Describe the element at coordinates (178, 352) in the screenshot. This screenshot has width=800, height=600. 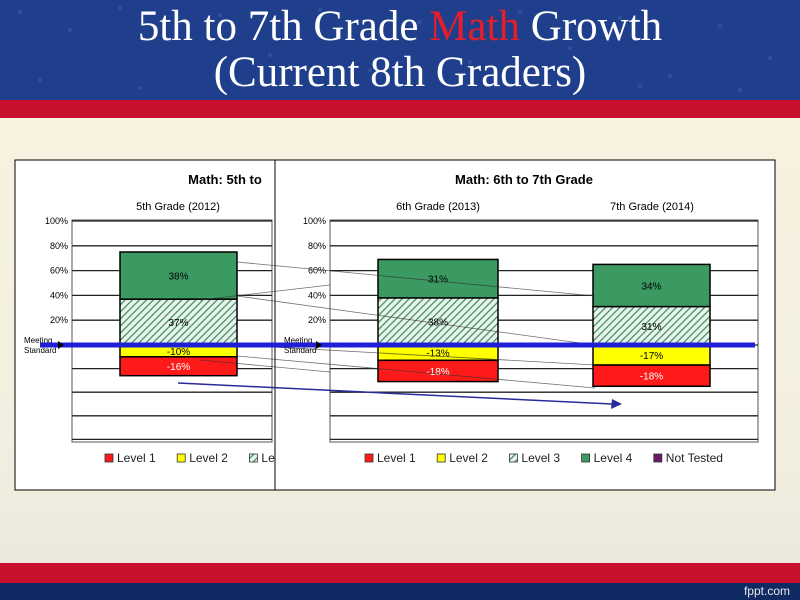
I see `data-label: -10%` at that location.